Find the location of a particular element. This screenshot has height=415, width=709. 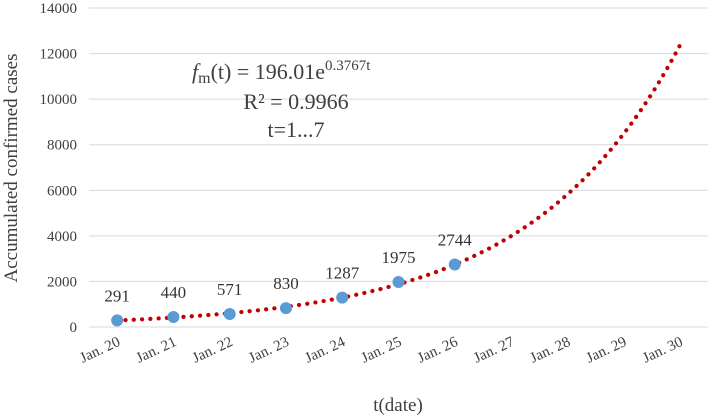

data-labels: 291 440 571 830 1287 1975 2744 is located at coordinates (288, 267).